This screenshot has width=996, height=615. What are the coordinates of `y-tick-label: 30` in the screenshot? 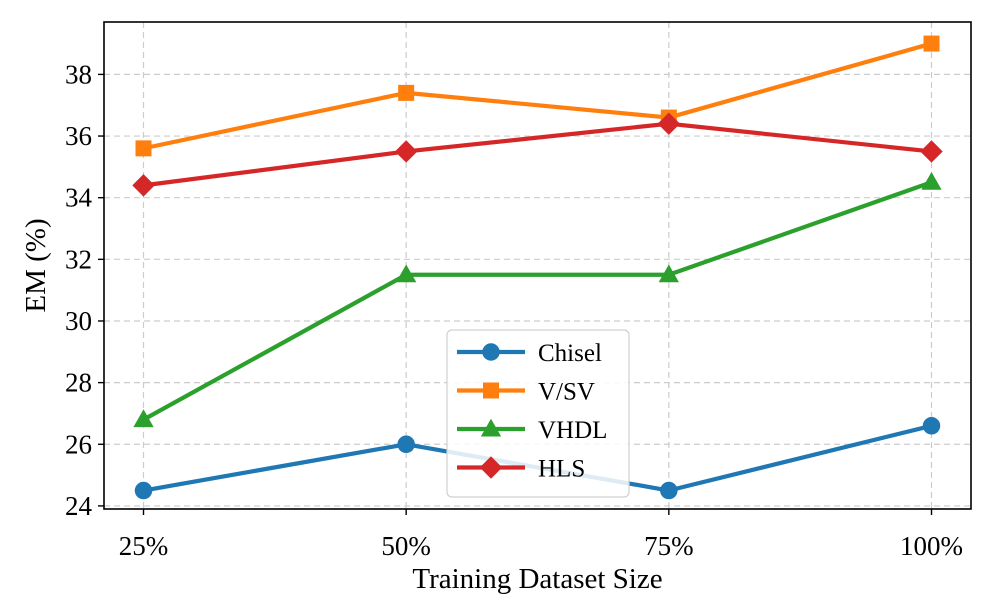 It's located at (78, 321).